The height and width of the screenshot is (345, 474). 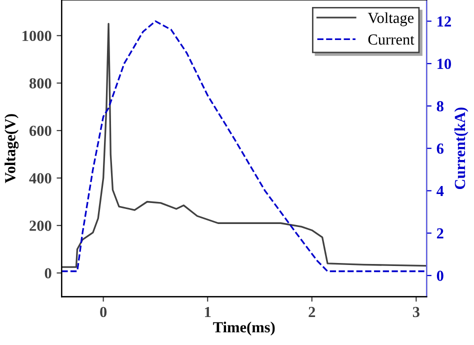 I want to click on y-axis-title: Voltage(V), so click(x=11, y=149).